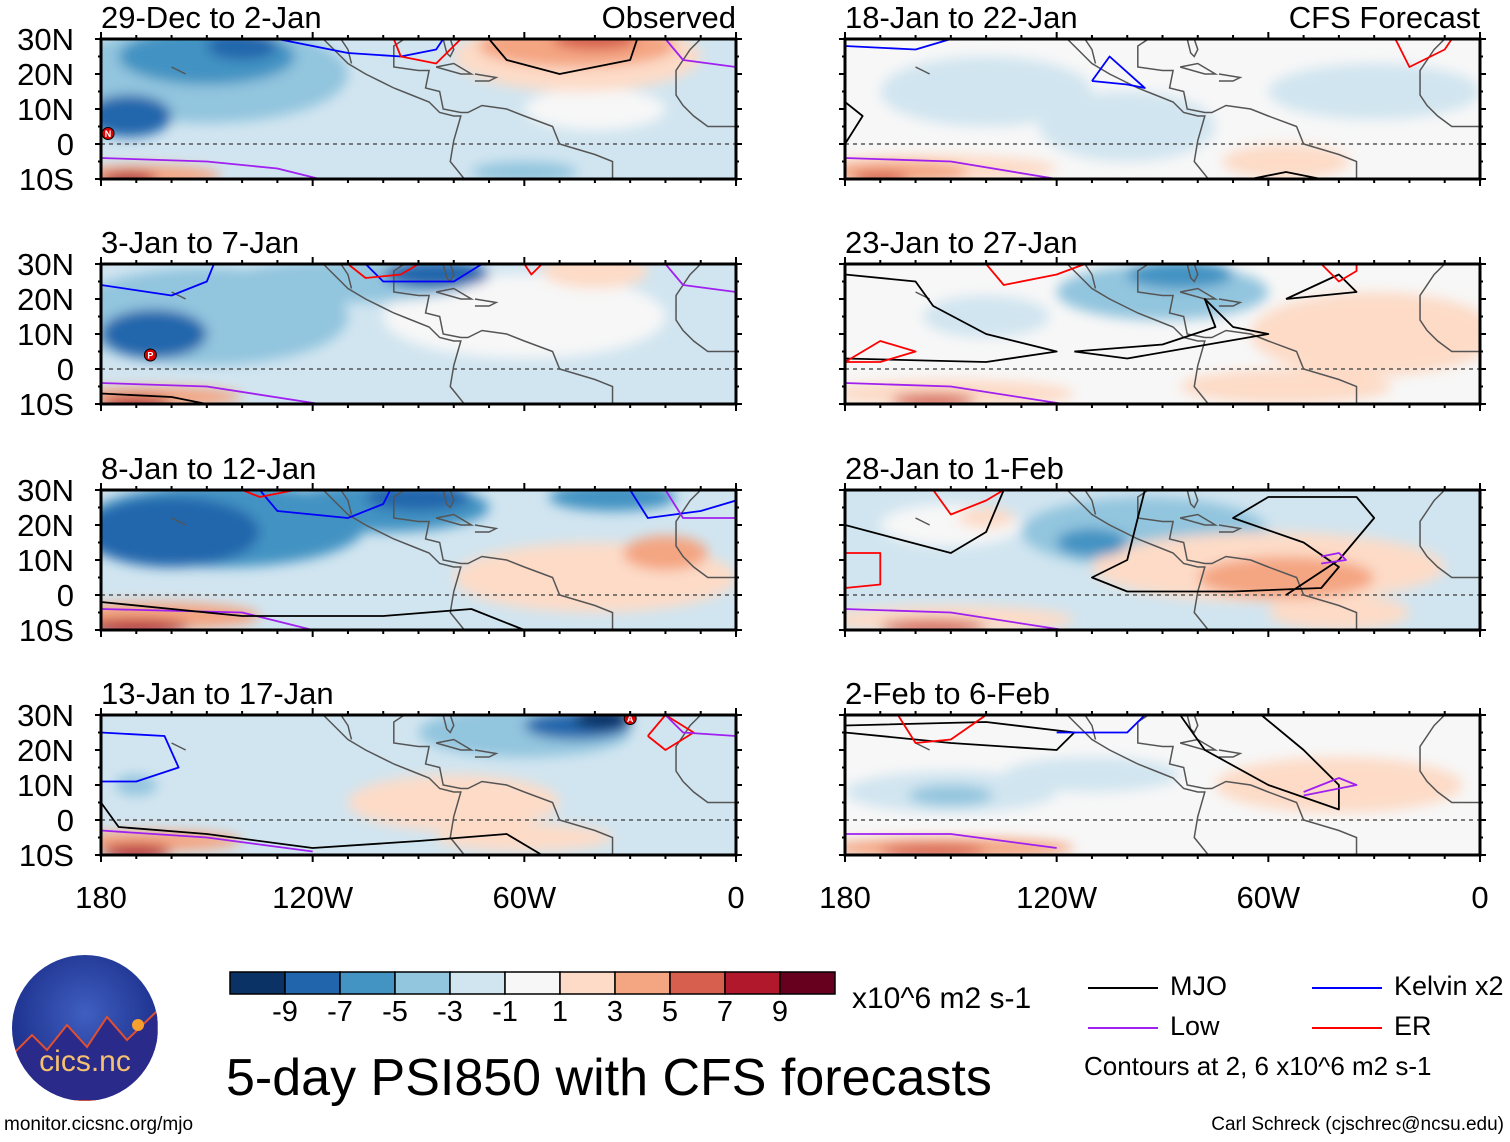 The height and width of the screenshot is (1142, 1510). Describe the element at coordinates (209, 468) in the screenshot. I see `panel-title: 8-Jan to 12-Jan` at that location.